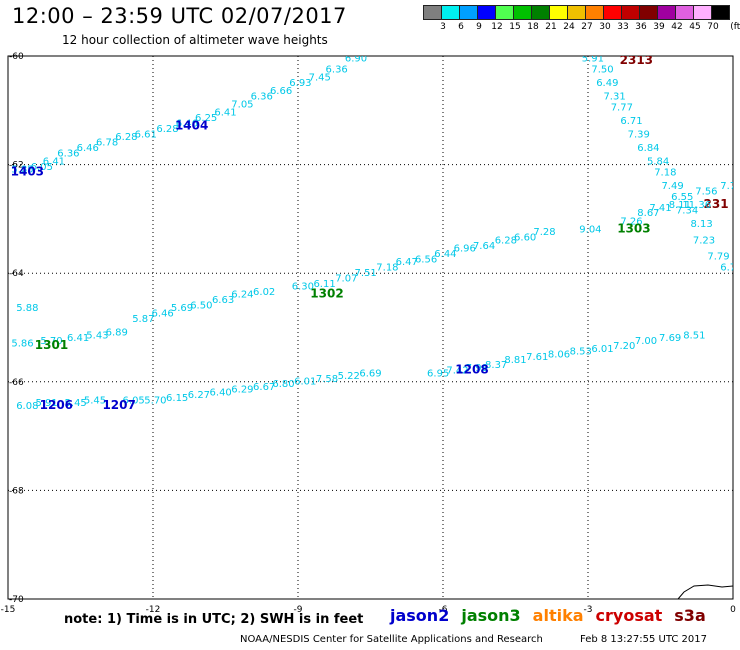 The width and height of the screenshot is (740, 650). Describe the element at coordinates (690, 615) in the screenshot. I see `satellite-s3a: s3a` at that location.